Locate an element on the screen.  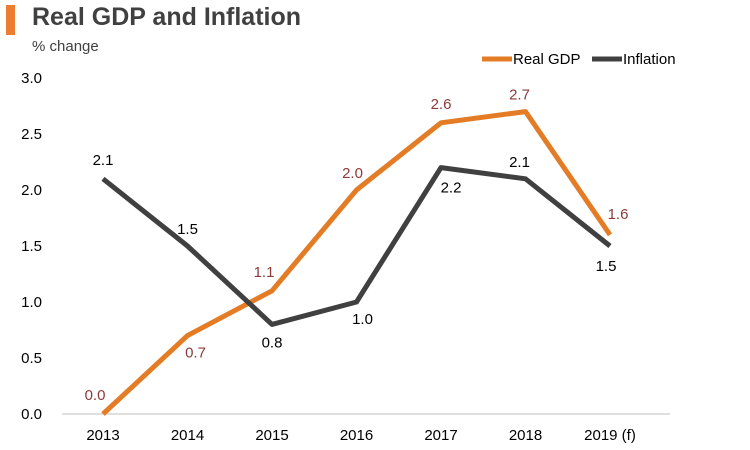
x-tick-label: 2017 is located at coordinates (440, 435).